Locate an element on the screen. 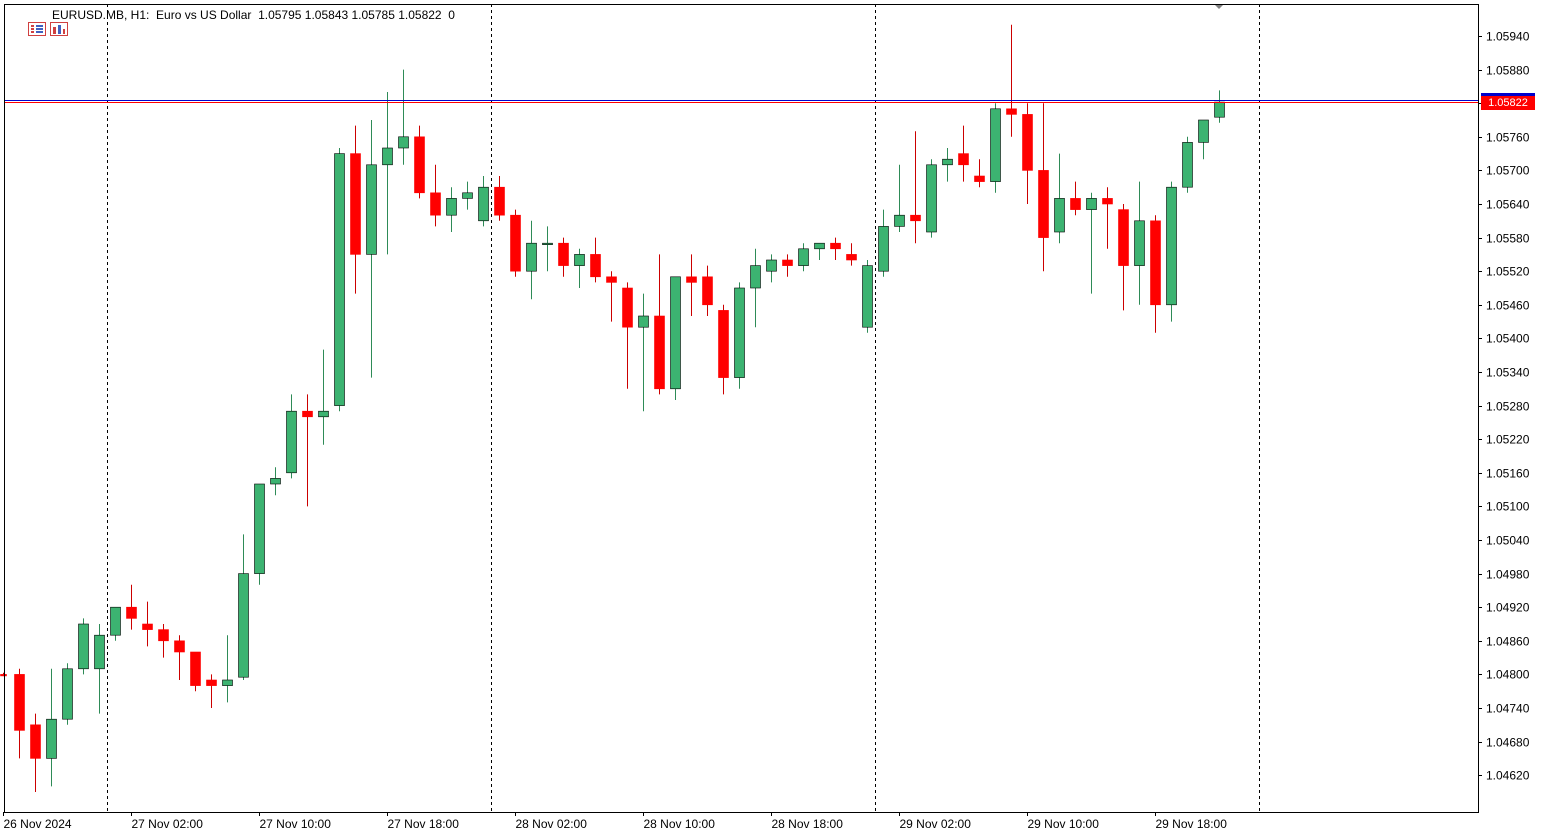  y-tick-label: 1.05040 is located at coordinates (1508, 541).